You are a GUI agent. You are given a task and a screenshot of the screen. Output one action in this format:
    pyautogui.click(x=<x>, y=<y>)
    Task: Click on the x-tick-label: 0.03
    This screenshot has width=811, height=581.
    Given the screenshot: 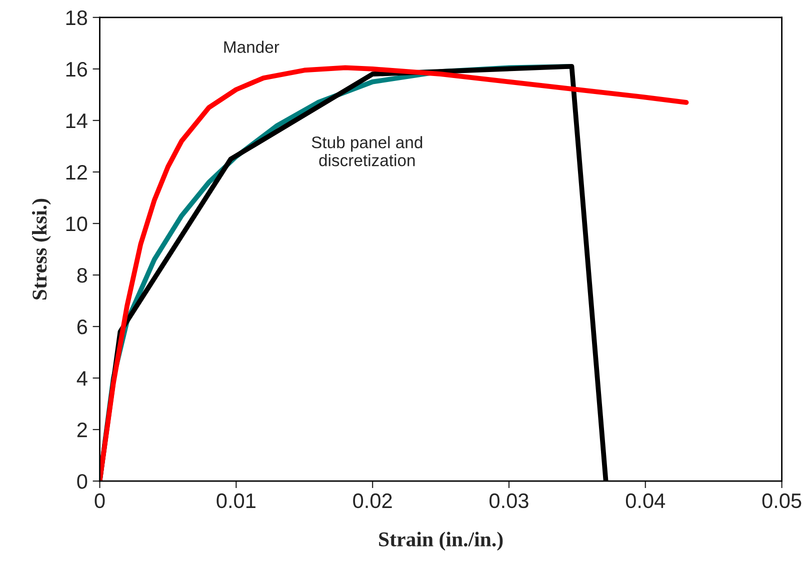 What is the action you would take?
    pyautogui.click(x=509, y=500)
    